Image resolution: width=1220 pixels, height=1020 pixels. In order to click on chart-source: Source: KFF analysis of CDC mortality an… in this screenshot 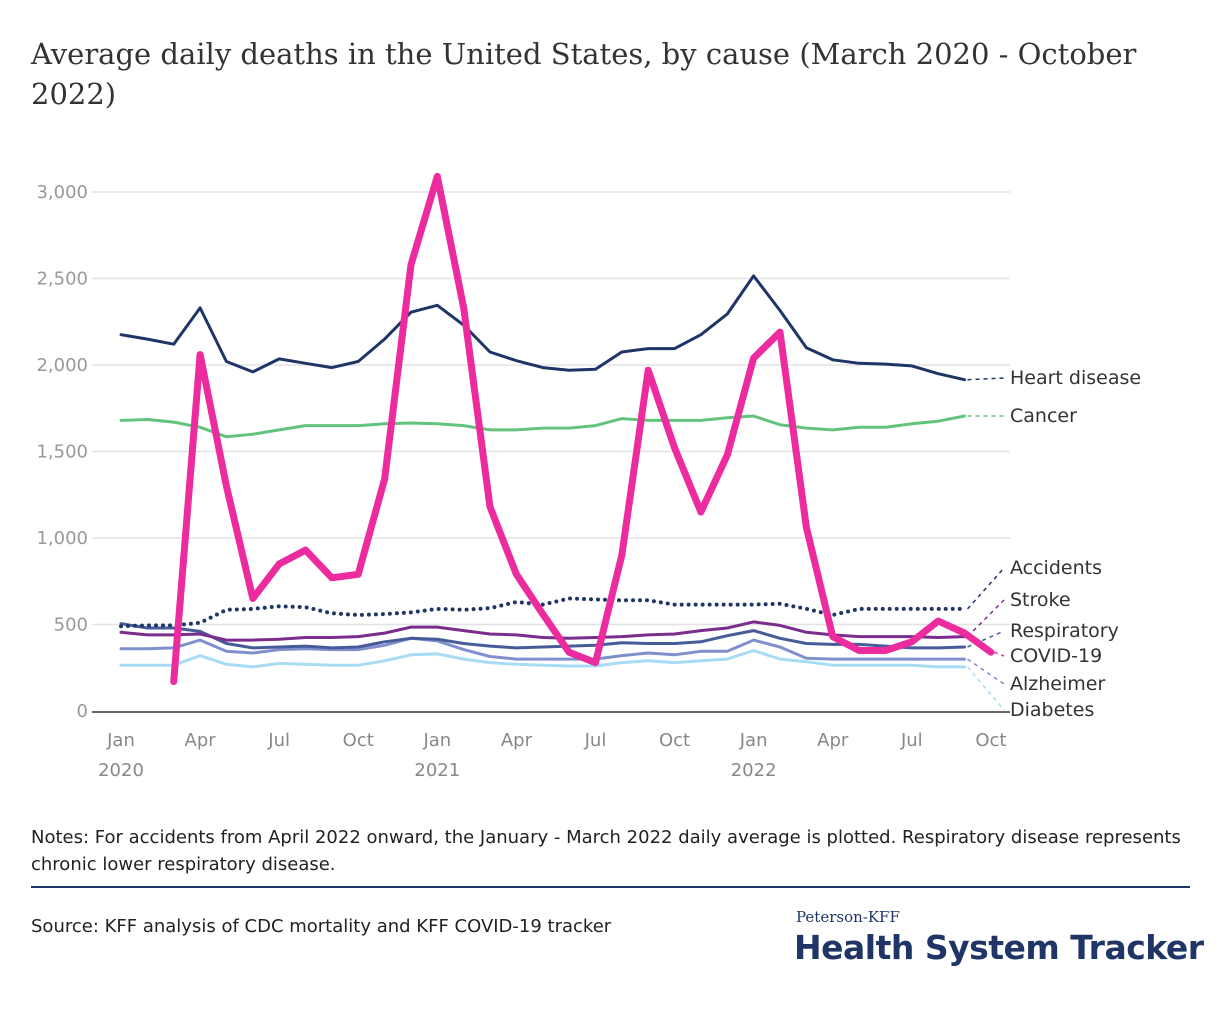, I will do `click(321, 926)`.